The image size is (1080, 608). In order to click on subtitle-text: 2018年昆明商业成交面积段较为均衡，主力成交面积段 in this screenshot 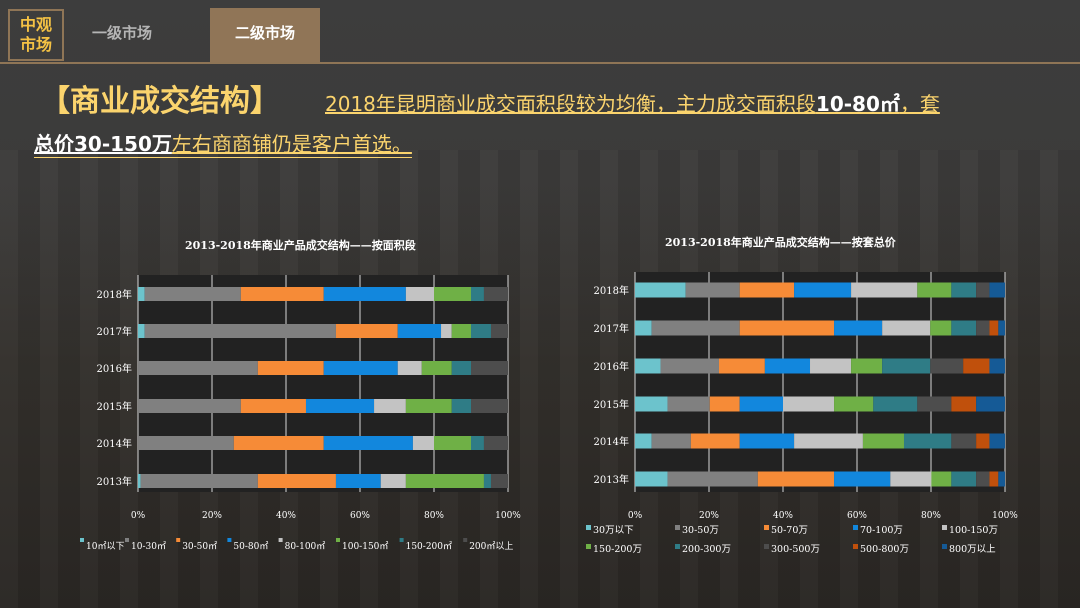, I will do `click(570, 104)`.